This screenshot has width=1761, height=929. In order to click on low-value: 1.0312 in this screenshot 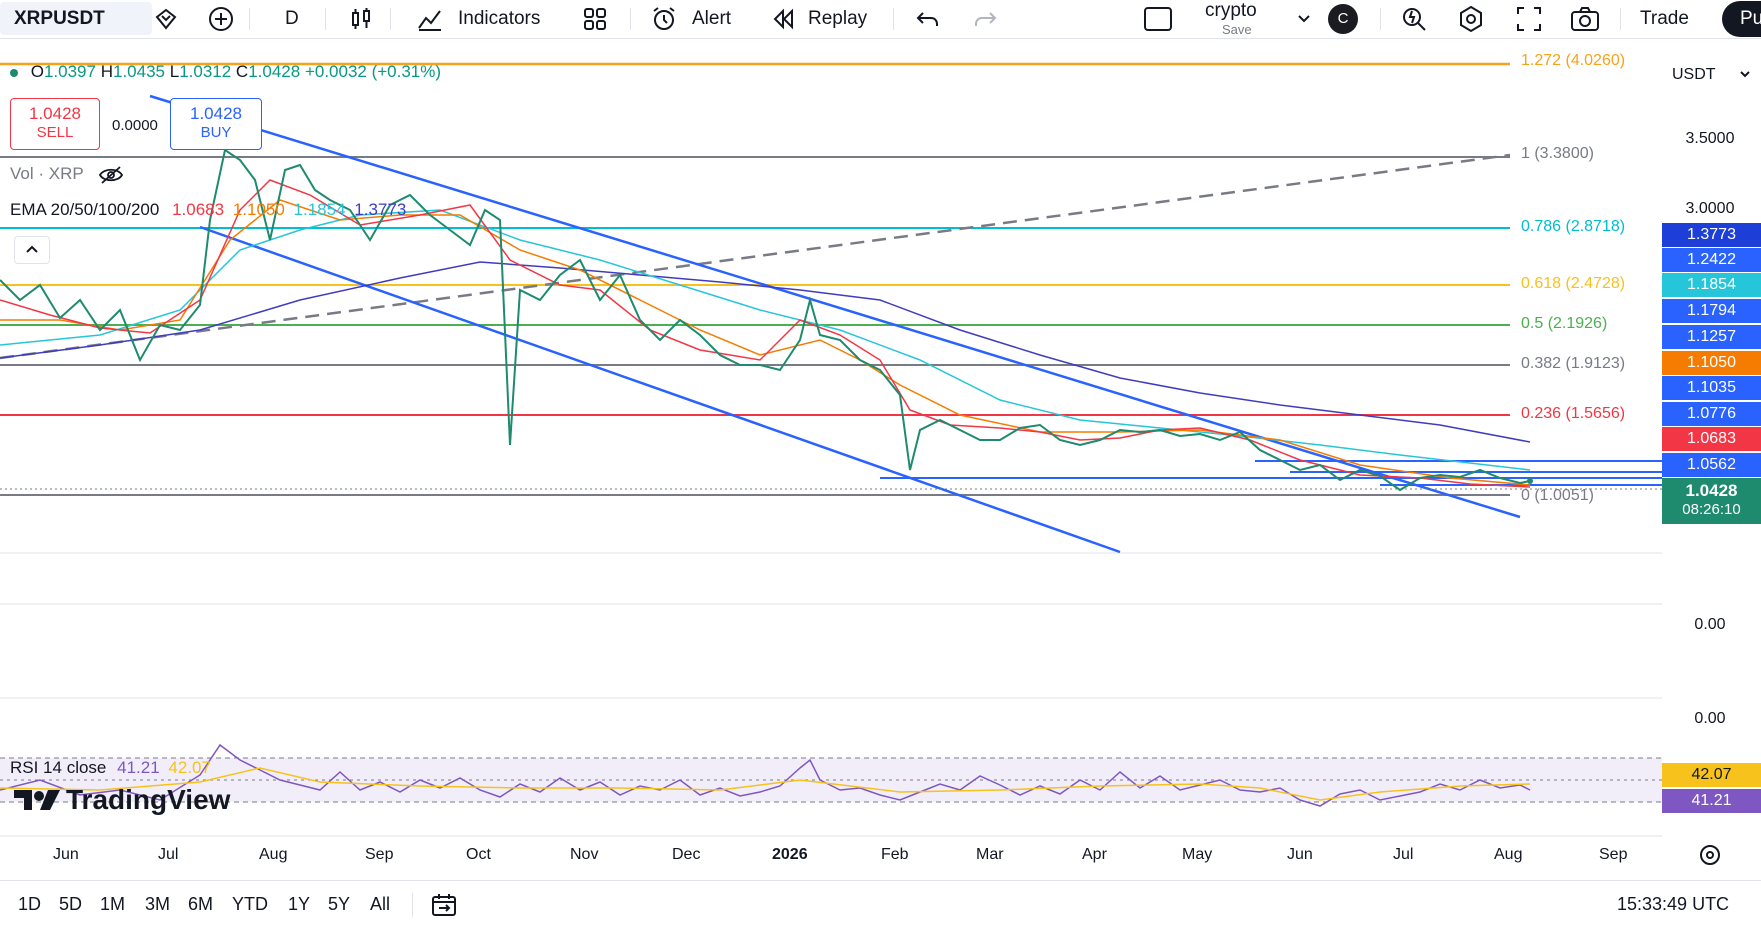, I will do `click(205, 71)`.